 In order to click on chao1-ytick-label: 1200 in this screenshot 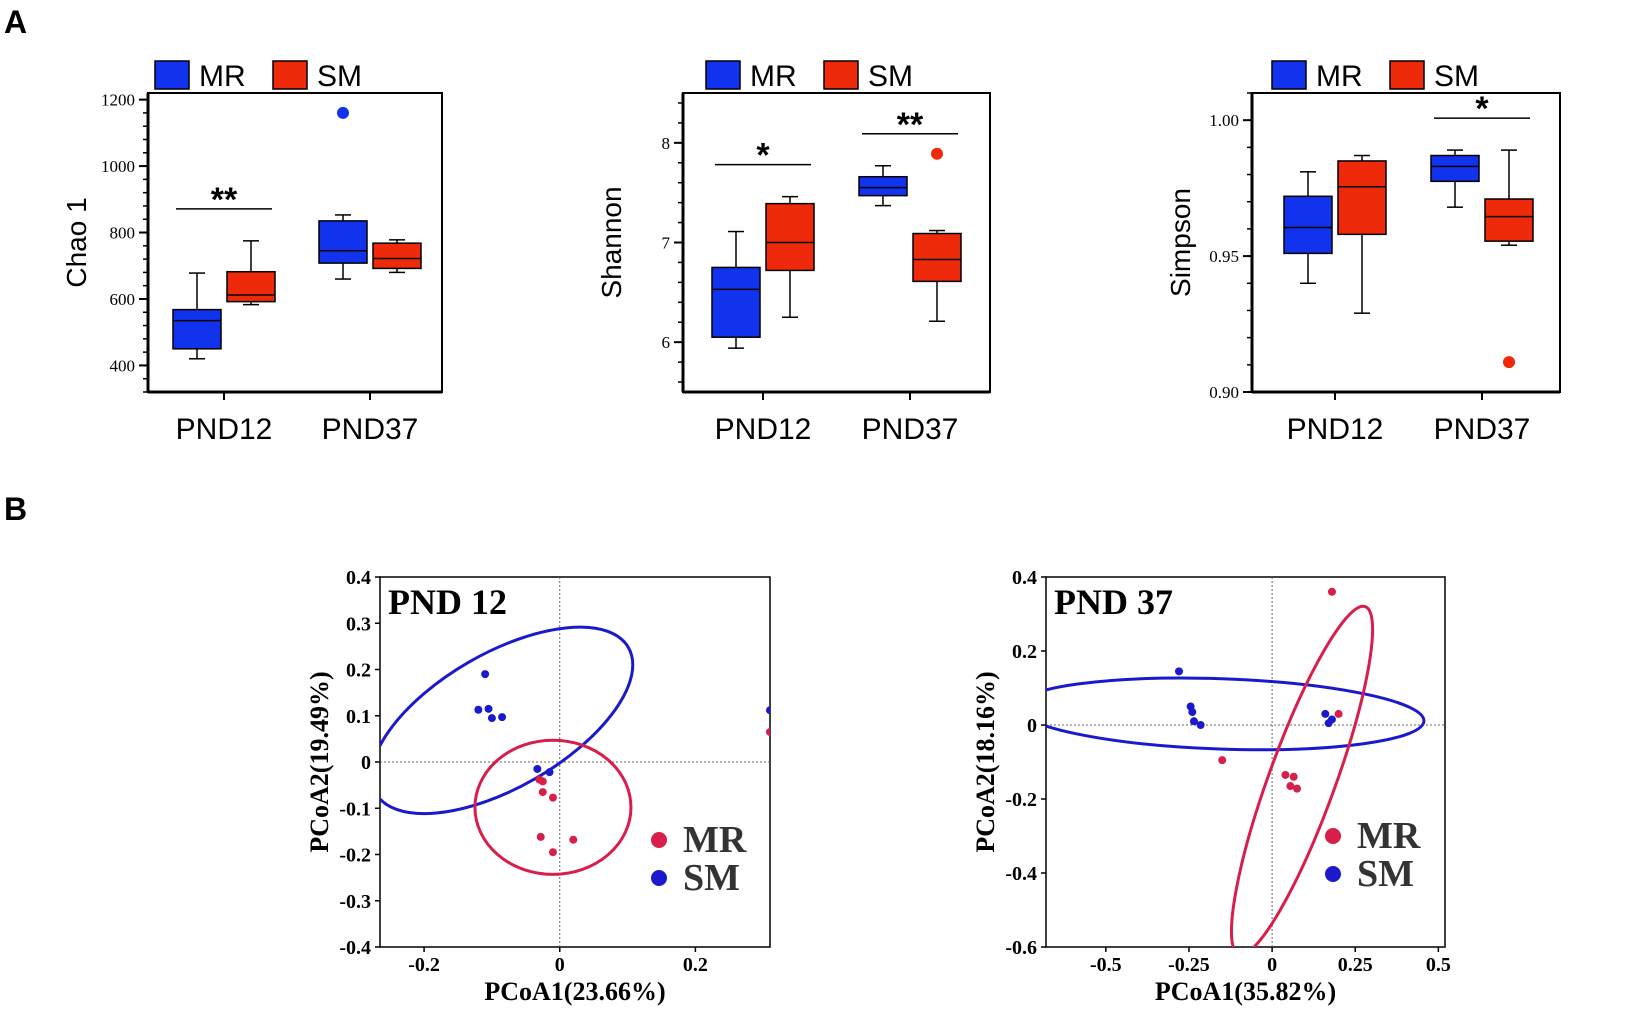, I will do `click(118, 100)`.